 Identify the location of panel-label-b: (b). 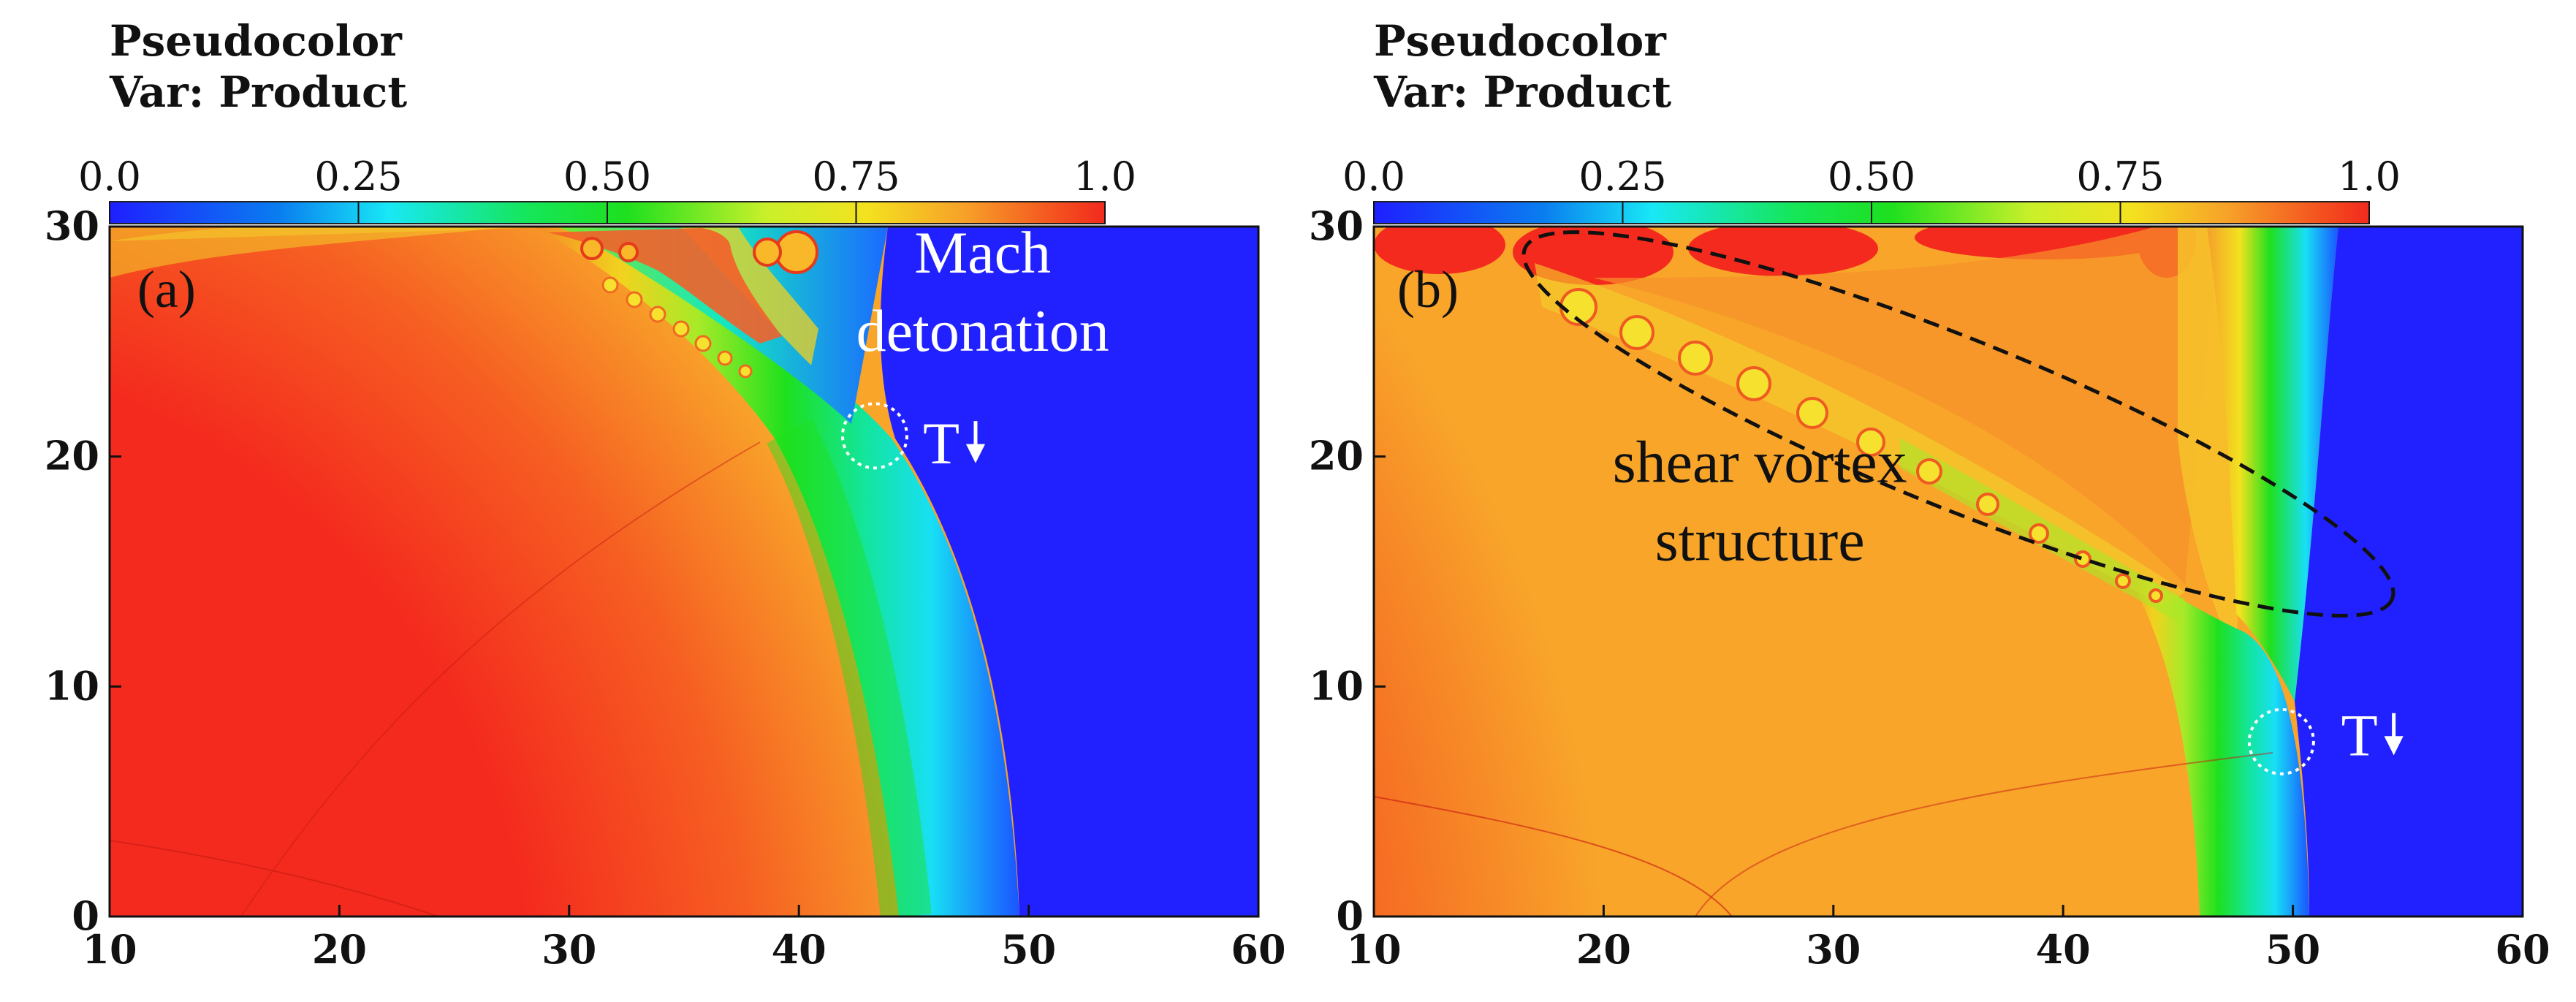
(1428, 289).